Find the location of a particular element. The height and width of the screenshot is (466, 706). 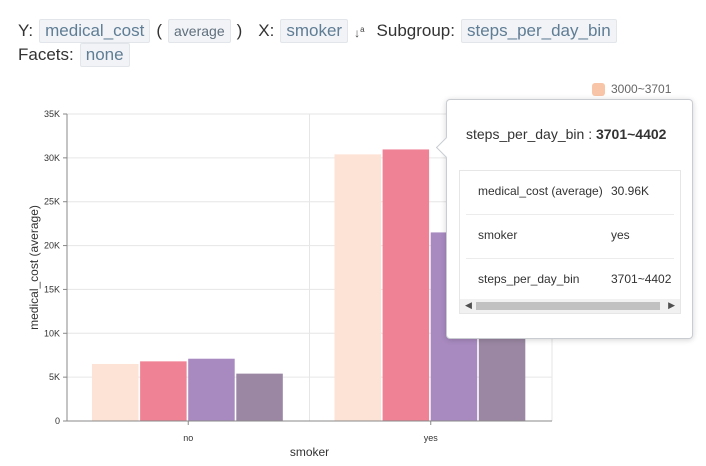

y-field-pill: medical_cost is located at coordinates (95, 30).